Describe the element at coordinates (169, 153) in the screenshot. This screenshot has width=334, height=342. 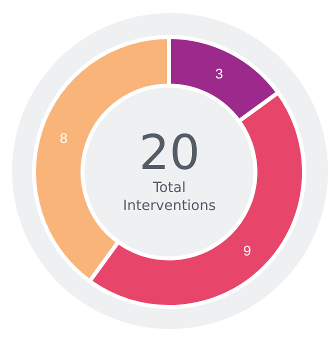
I see `text: 20` at that location.